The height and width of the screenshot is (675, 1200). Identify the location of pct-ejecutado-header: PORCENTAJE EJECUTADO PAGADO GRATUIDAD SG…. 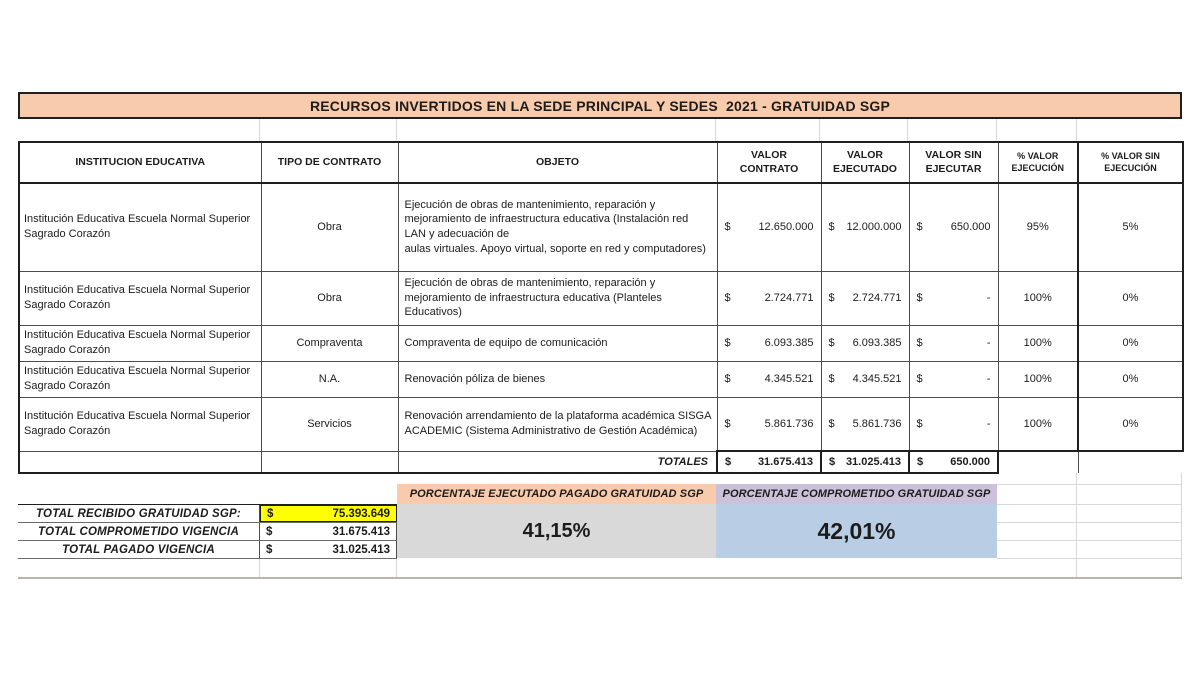
(556, 494).